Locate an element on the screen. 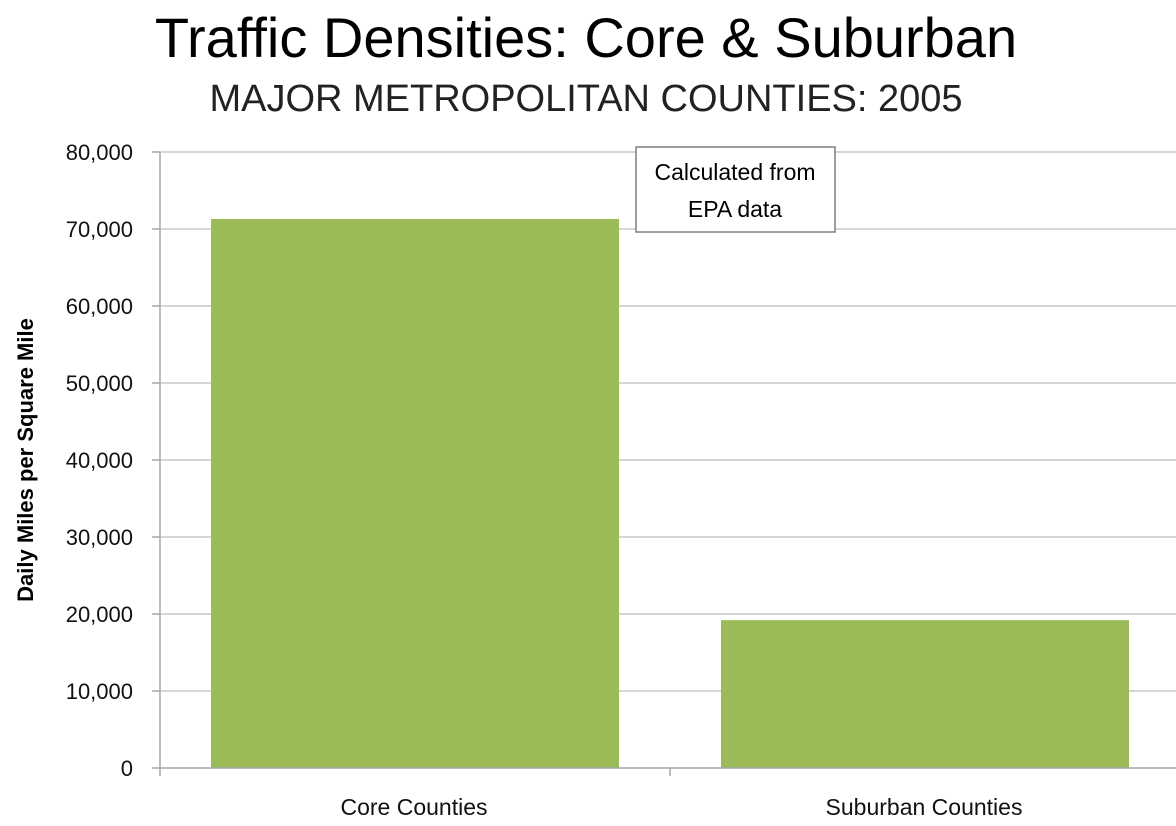 This screenshot has width=1176, height=826. x-category-label: Core Counties is located at coordinates (413, 807).